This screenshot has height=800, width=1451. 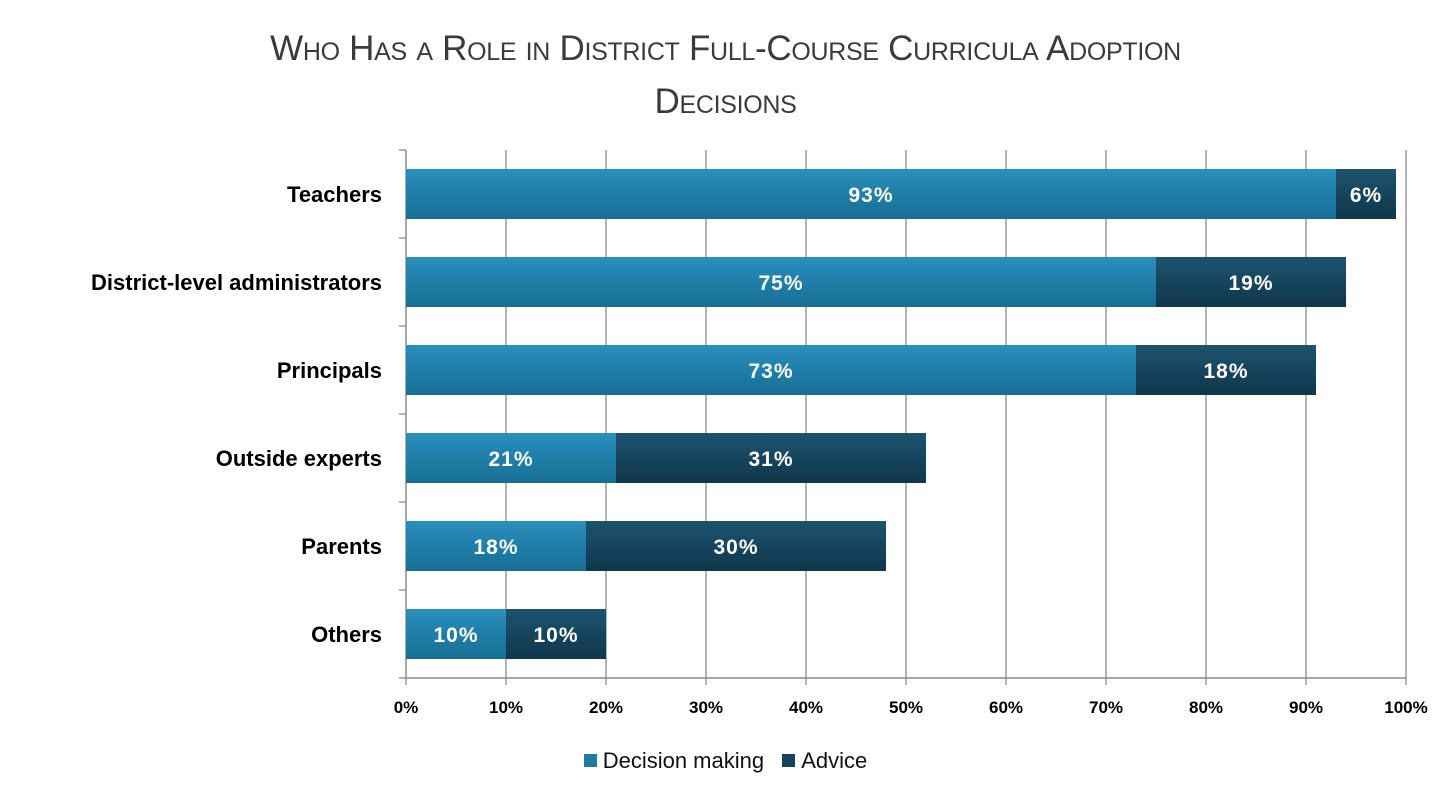 What do you see at coordinates (506, 707) in the screenshot?
I see `x-tick-label: 10%` at bounding box center [506, 707].